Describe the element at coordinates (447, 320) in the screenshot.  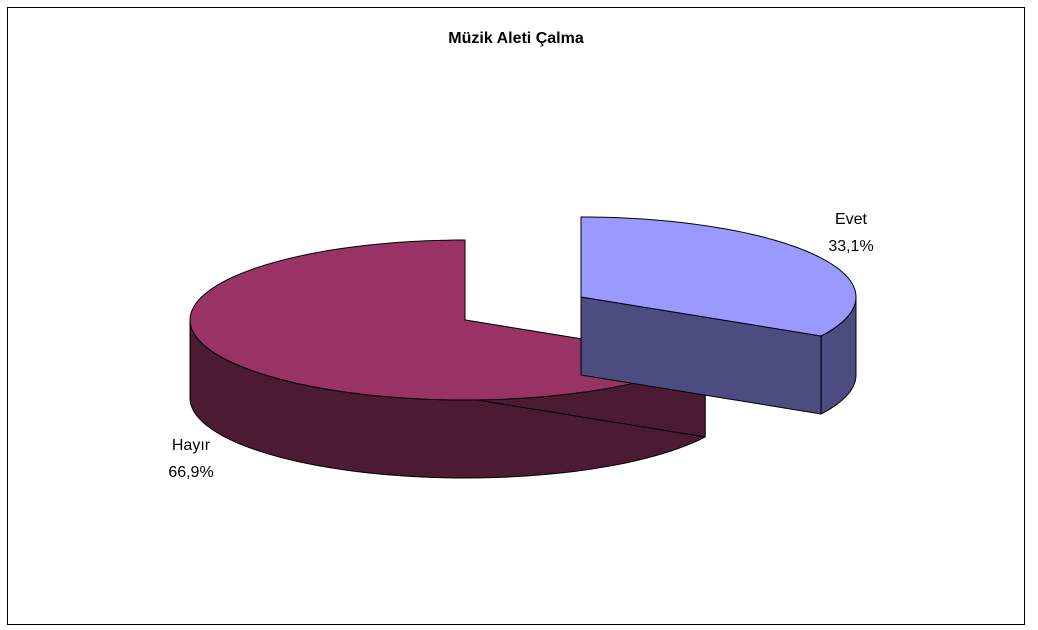
I see `hayir-slice` at that location.